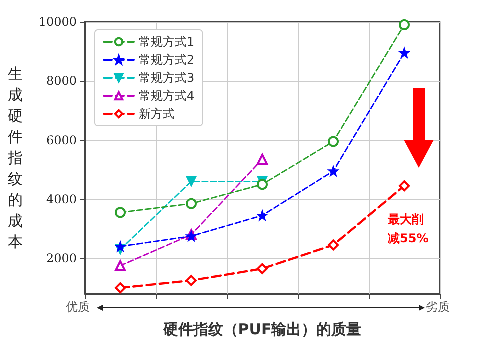 The width and height of the screenshot is (477, 350). What do you see at coordinates (61, 199) in the screenshot?
I see `y-tick-label: 4000` at bounding box center [61, 199].